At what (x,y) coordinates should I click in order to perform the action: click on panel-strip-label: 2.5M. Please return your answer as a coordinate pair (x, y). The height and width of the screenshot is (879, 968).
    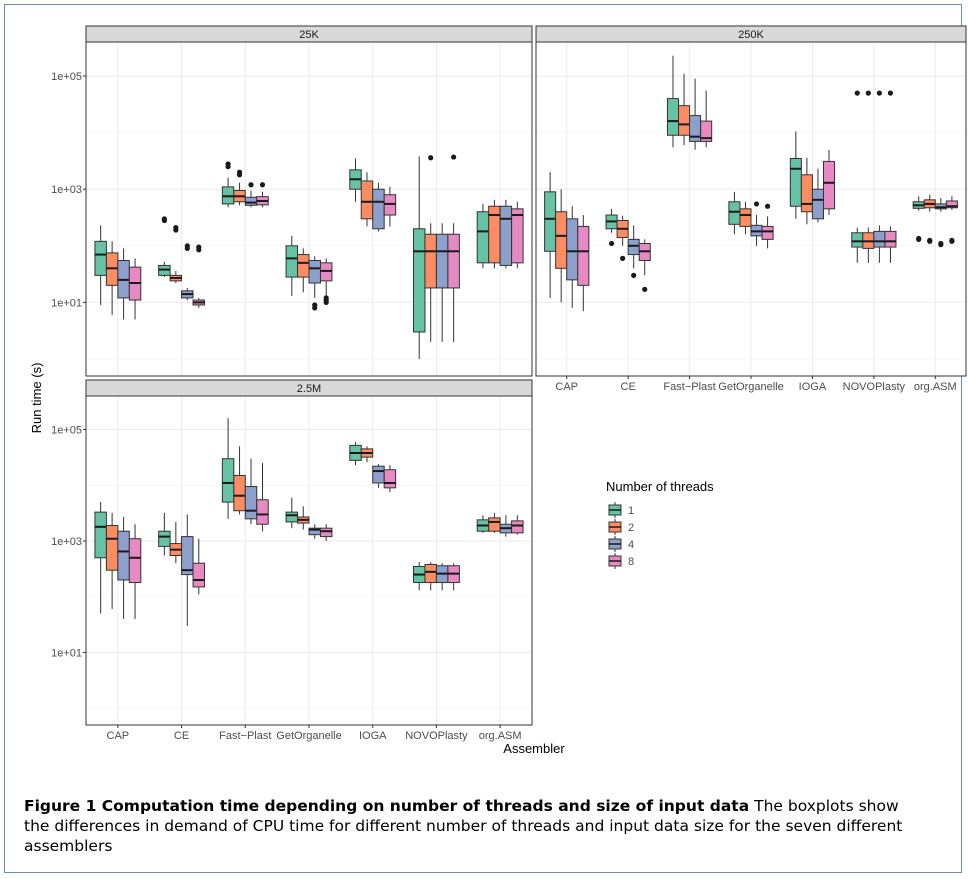
    Looking at the image, I should click on (309, 389).